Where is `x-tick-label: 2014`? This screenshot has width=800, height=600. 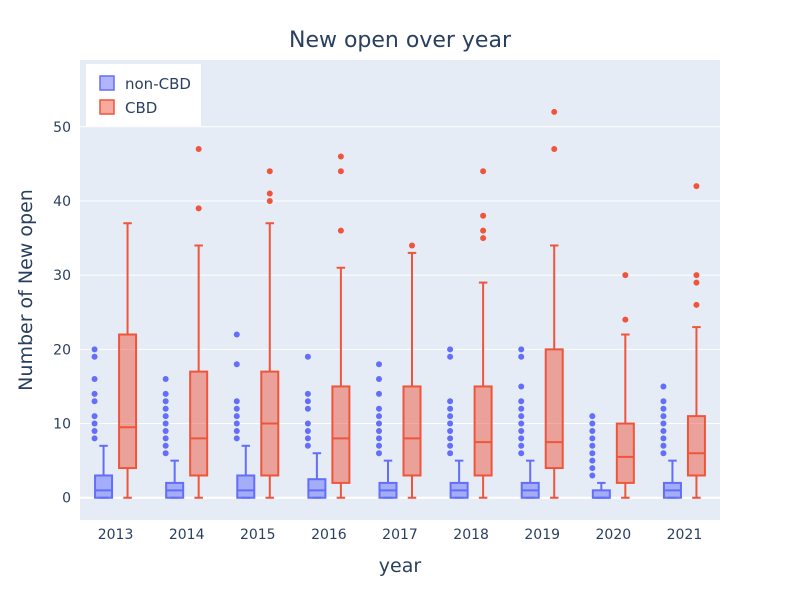
x-tick-label: 2014 is located at coordinates (187, 535).